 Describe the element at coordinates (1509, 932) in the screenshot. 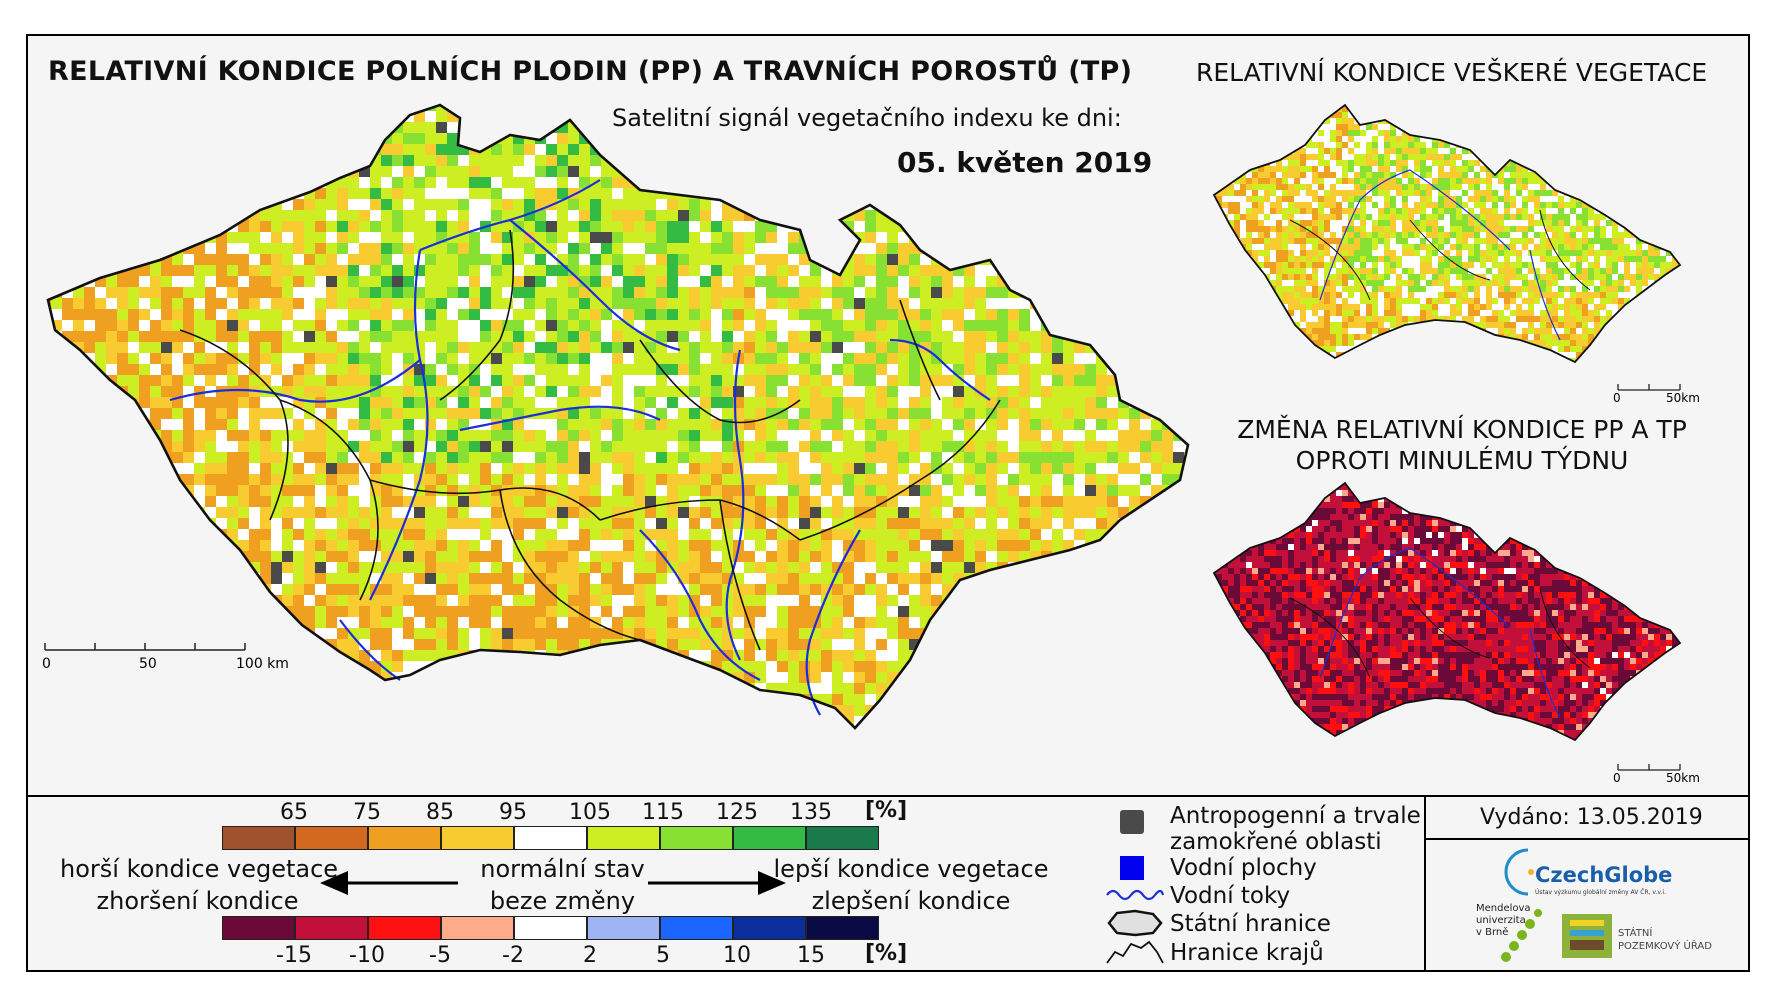

I see `mendel-logo: Mendelova univerzita v Brně` at that location.